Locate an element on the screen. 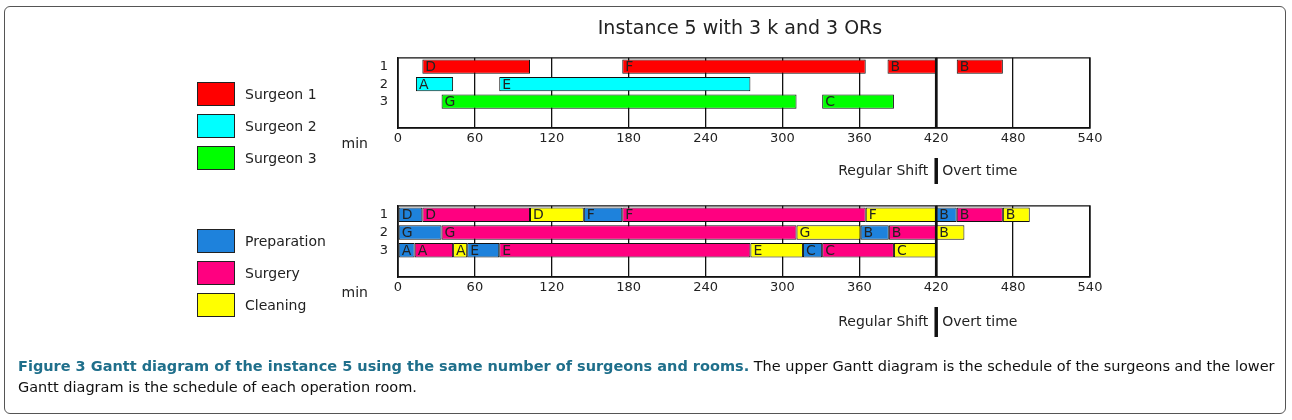 The height and width of the screenshot is (420, 1292). legend-label: Surgeon 3 is located at coordinates (281, 158).